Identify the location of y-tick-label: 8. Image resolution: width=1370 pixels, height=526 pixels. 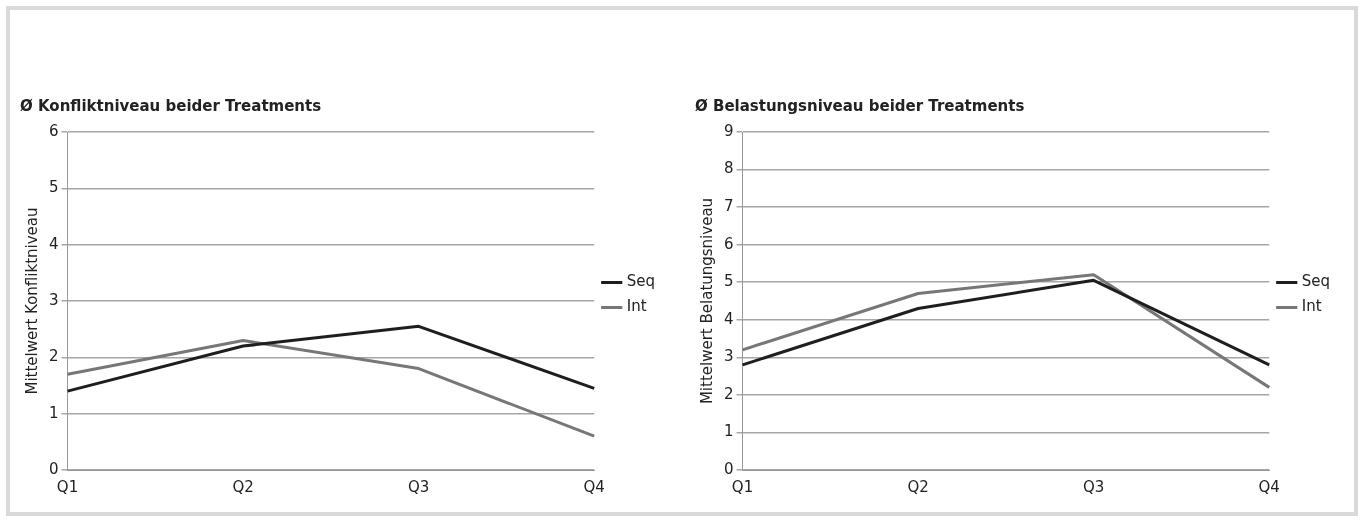
(729, 168).